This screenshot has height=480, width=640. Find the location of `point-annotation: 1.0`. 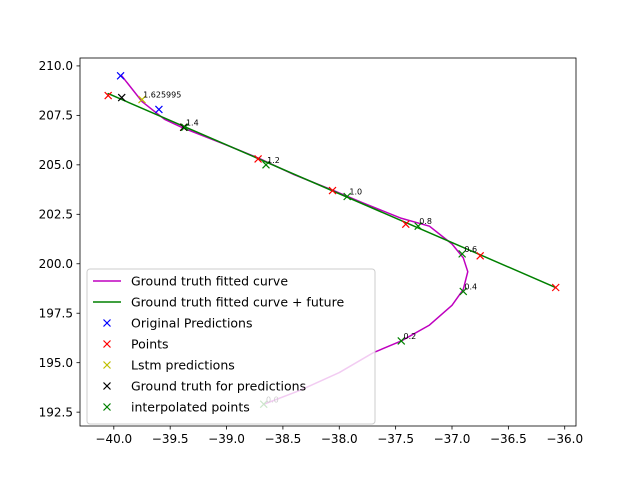

point-annotation: 1.0 is located at coordinates (355, 192).